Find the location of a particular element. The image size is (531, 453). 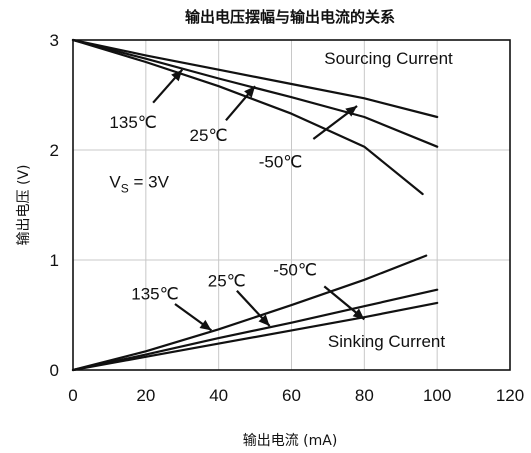

x-tick-label: 0 is located at coordinates (72, 395).